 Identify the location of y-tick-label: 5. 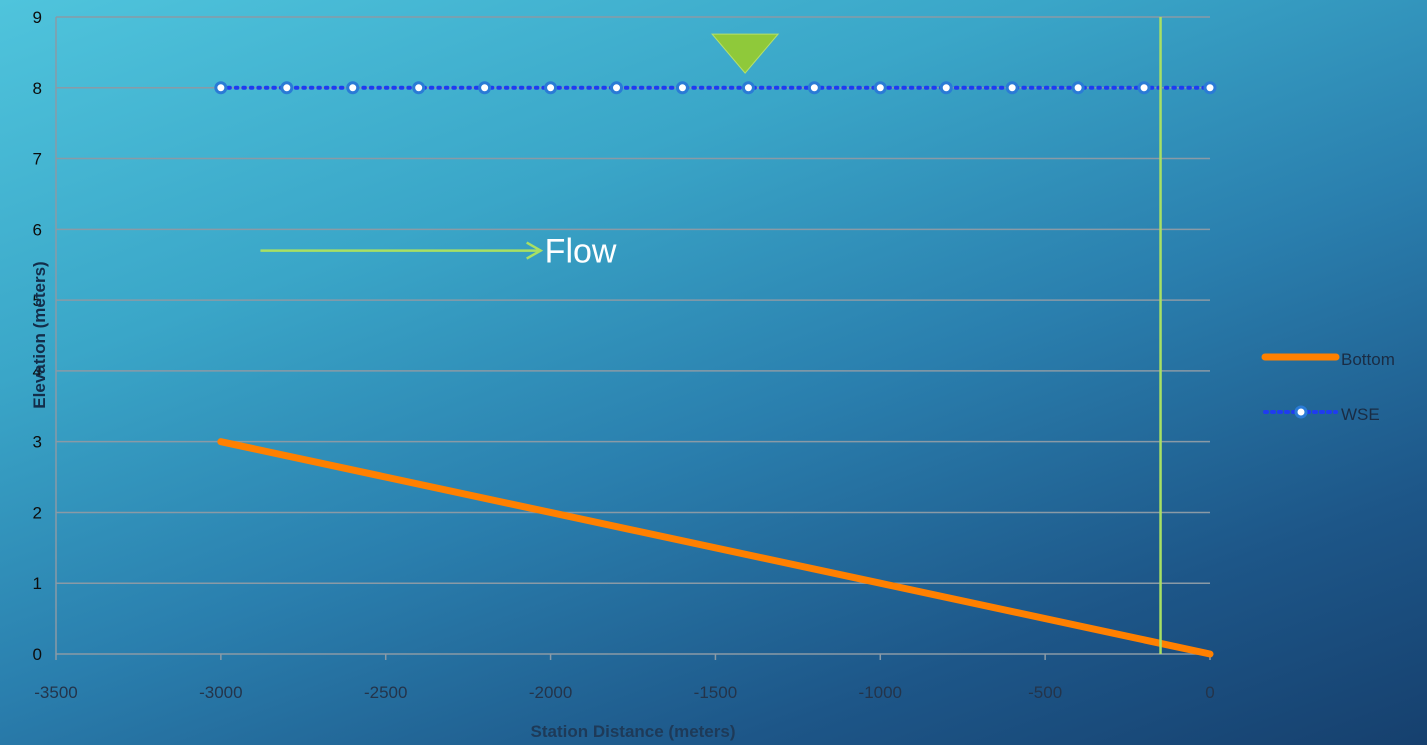
(37, 300).